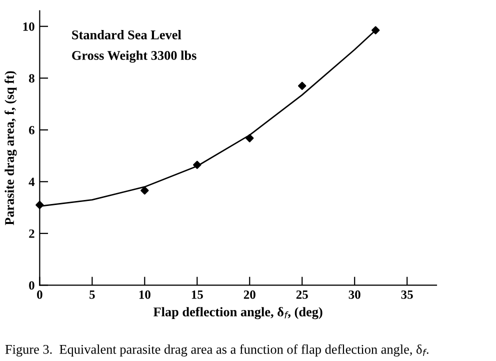 The height and width of the screenshot is (361, 496). Describe the element at coordinates (354, 294) in the screenshot. I see `x-tick-label: 30` at that location.